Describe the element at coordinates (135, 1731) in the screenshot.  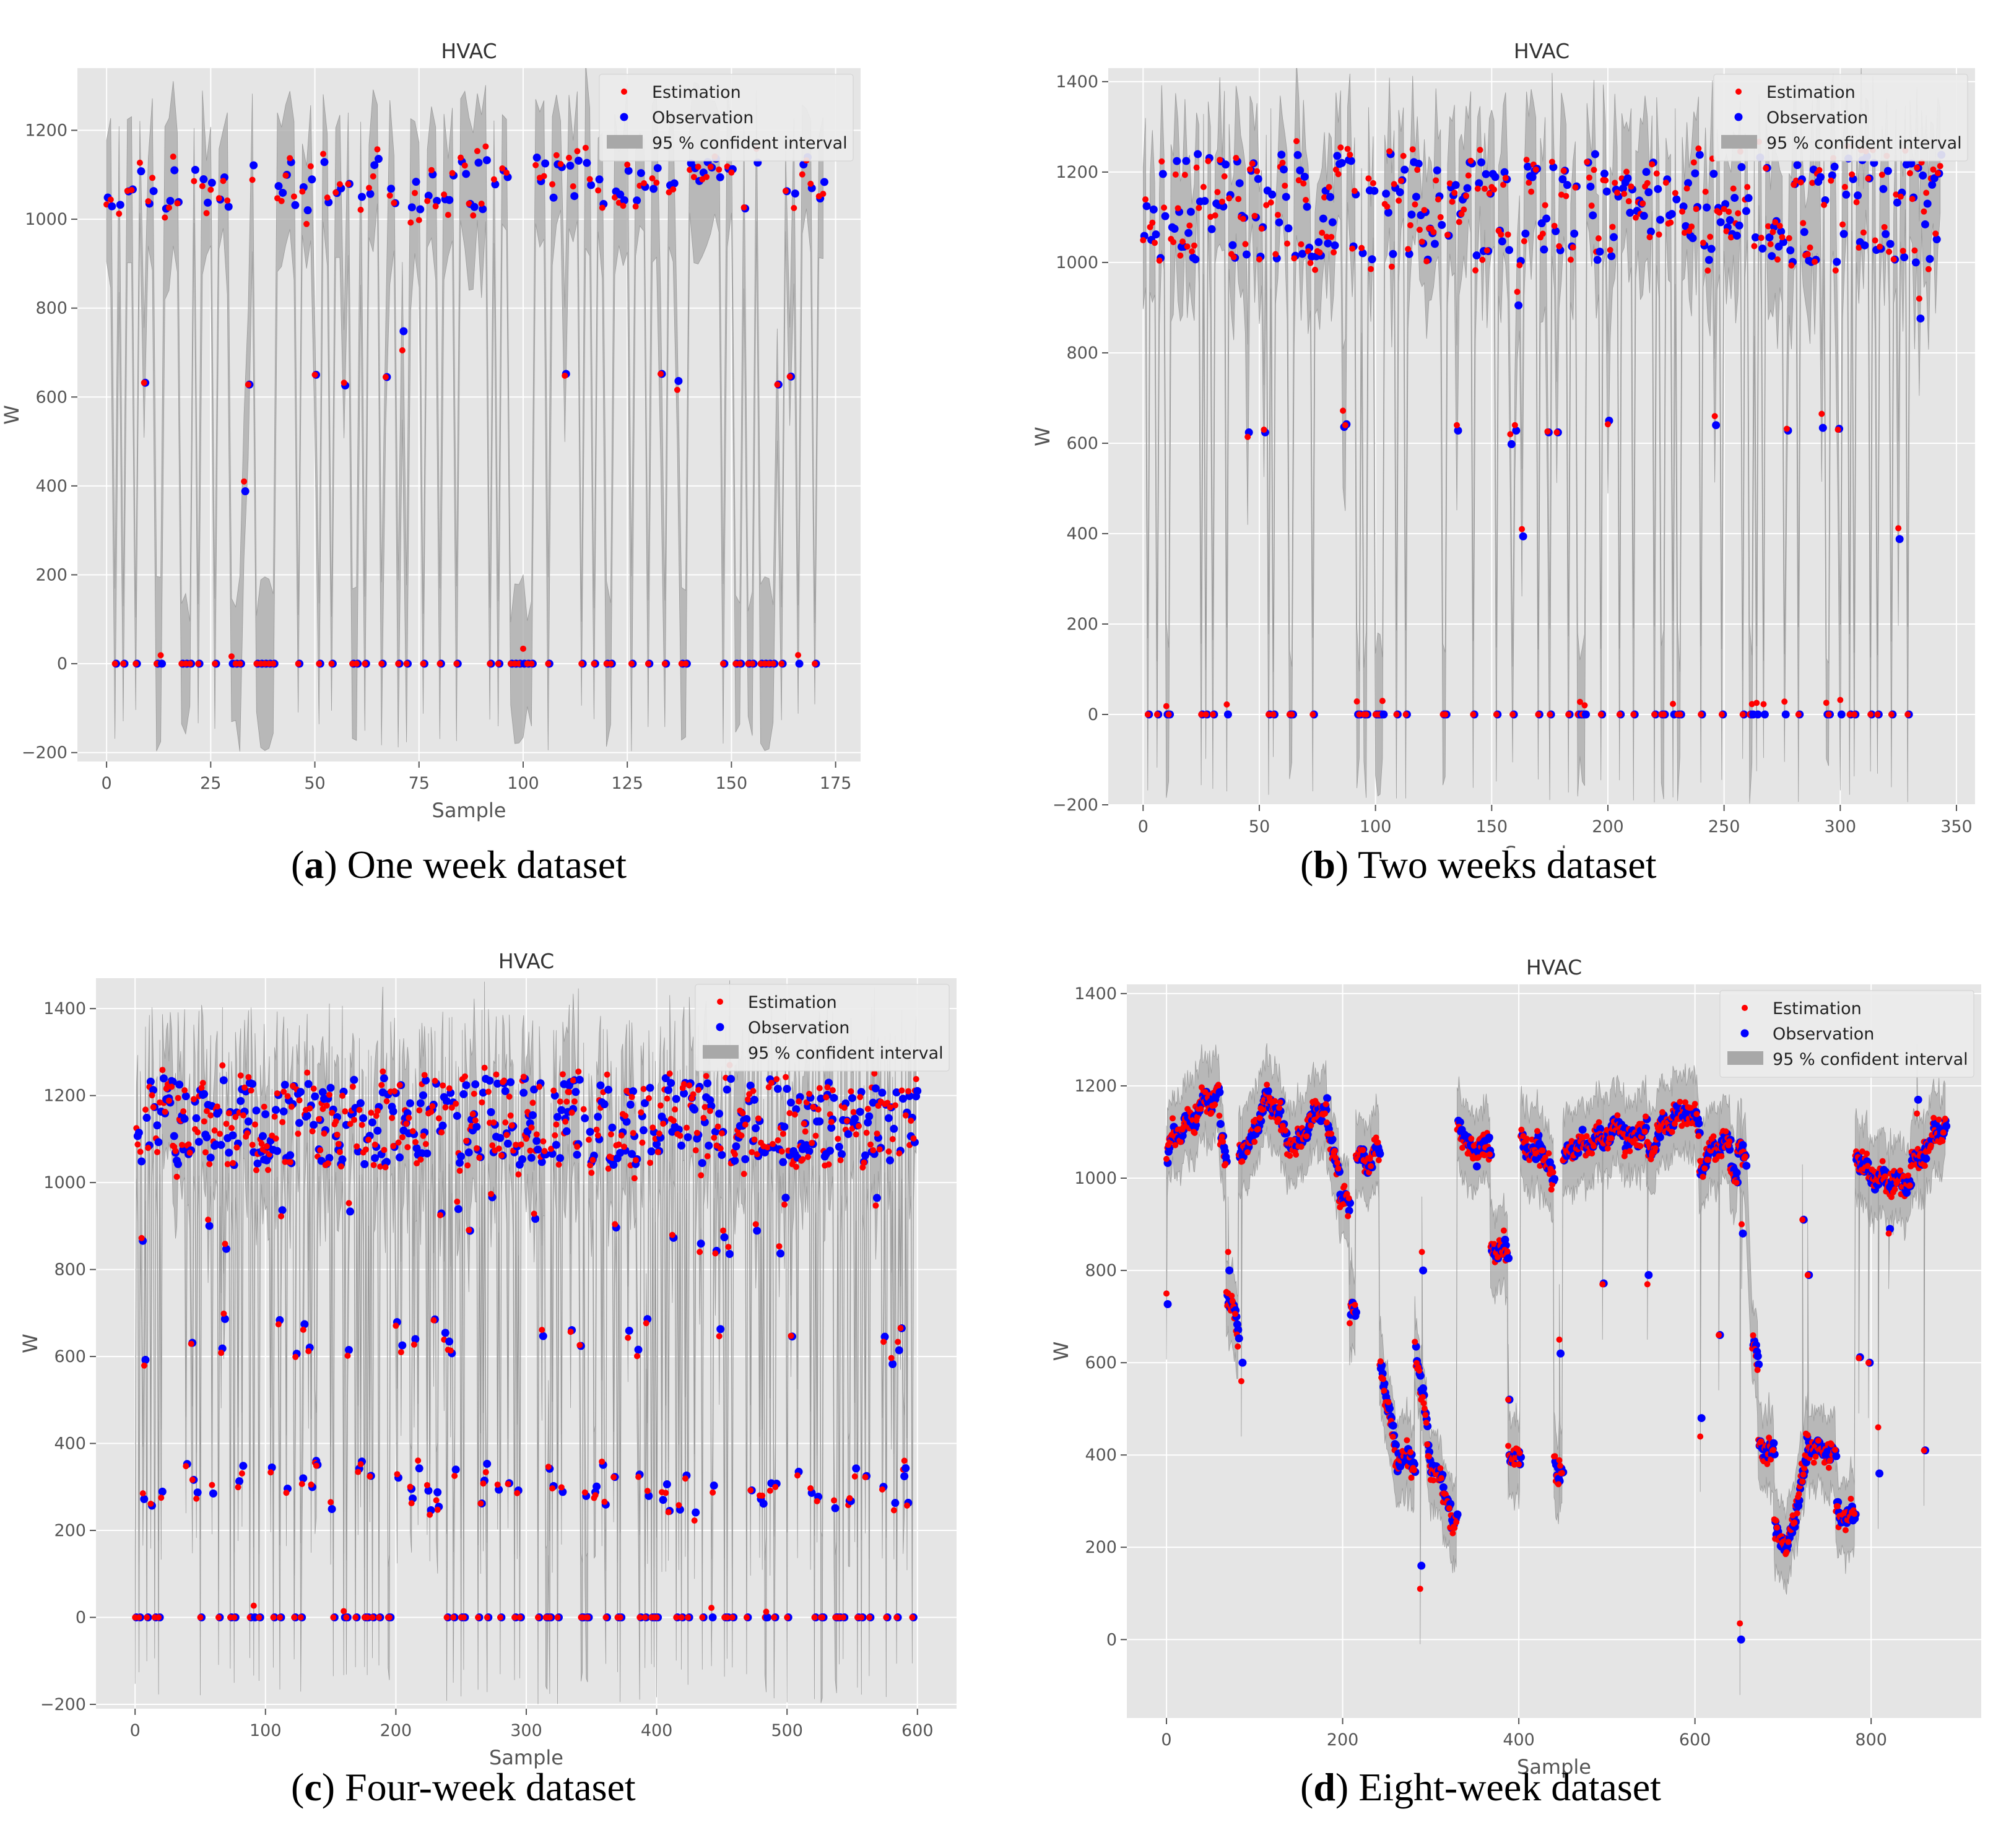
I see `x-tick-label: 0` at that location.